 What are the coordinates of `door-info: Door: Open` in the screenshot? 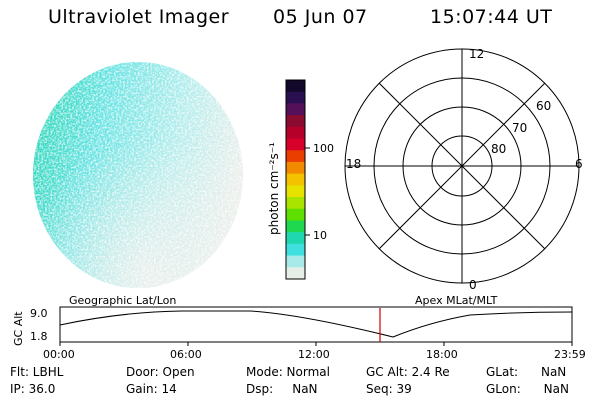 It's located at (160, 372).